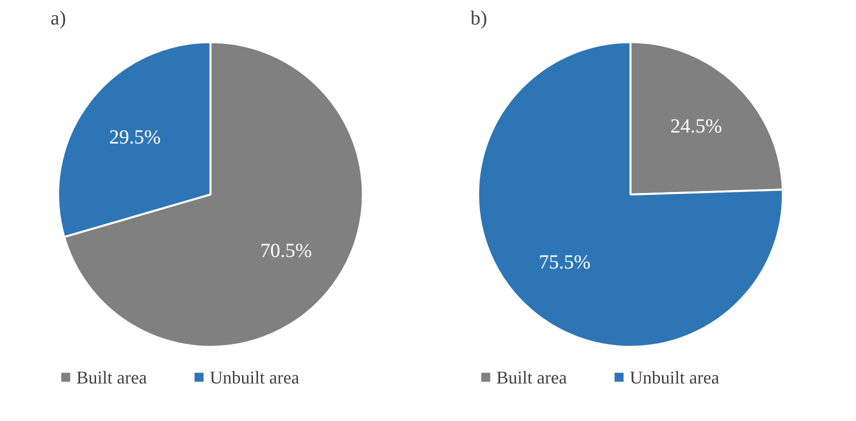 Image resolution: width=856 pixels, height=421 pixels. What do you see at coordinates (564, 262) in the screenshot?
I see `data-label: 75.5%` at bounding box center [564, 262].